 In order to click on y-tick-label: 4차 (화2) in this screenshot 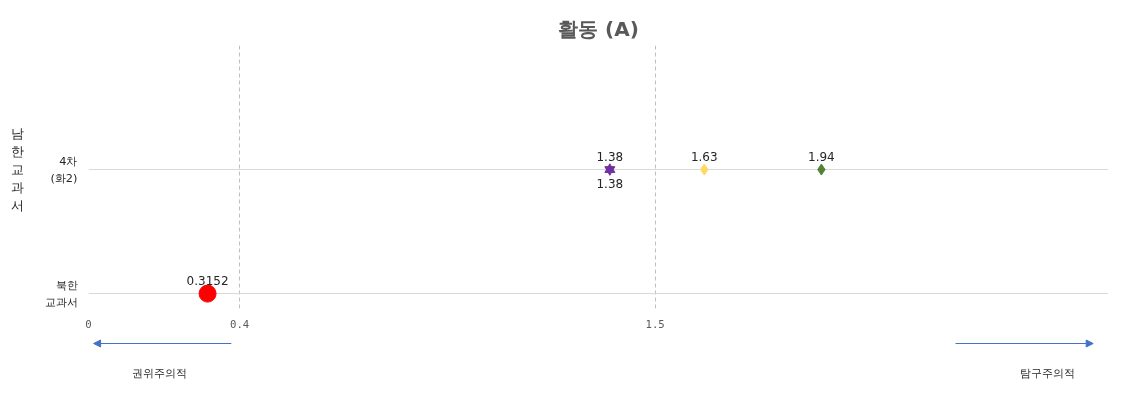, I will do `click(64, 169)`.